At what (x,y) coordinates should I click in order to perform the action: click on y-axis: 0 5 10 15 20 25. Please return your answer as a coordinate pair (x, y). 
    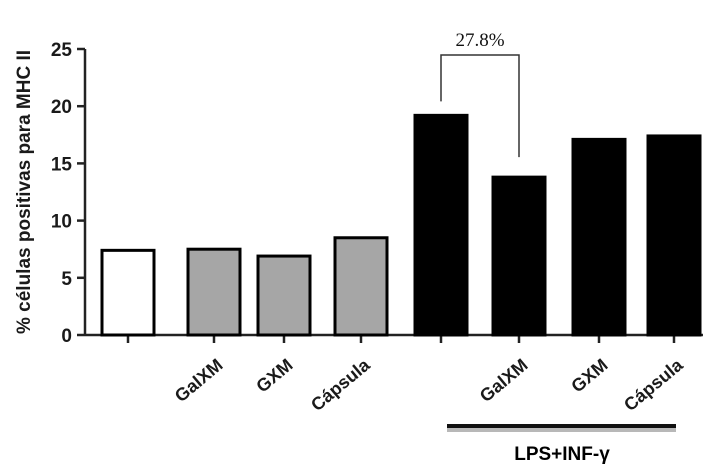
    Looking at the image, I should click on (69, 193).